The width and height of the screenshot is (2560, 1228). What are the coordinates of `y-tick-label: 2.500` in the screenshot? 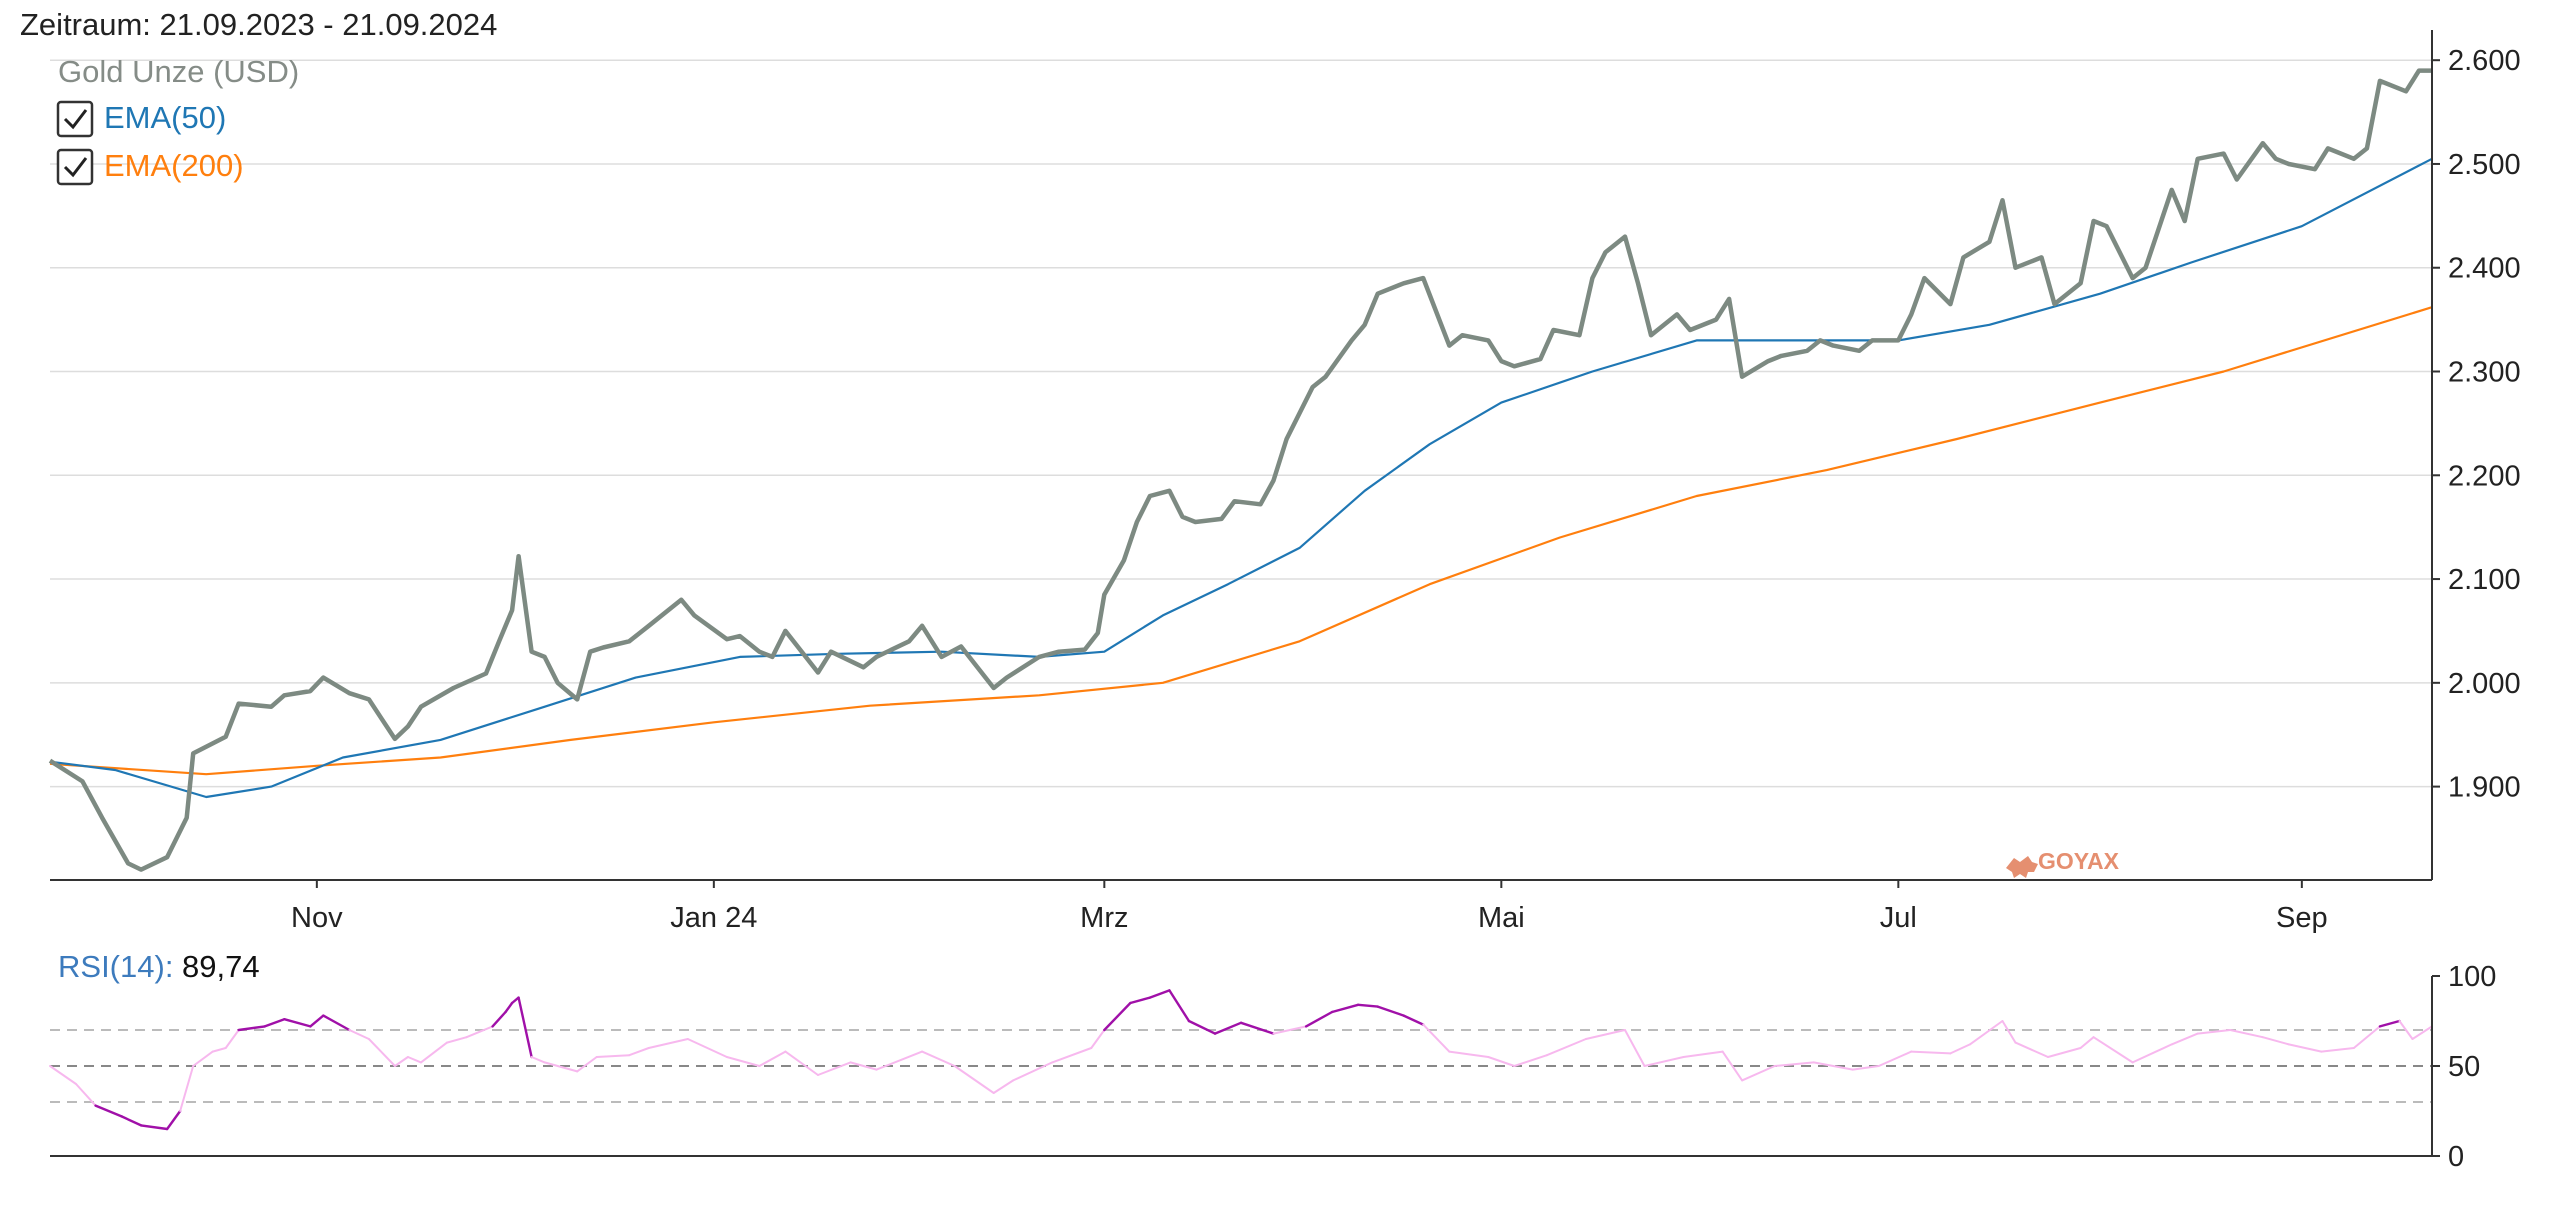 It's located at (2484, 165).